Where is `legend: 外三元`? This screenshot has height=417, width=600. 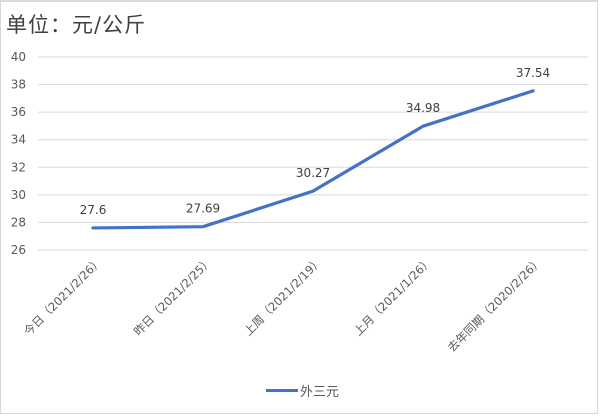
legend: 外三元 is located at coordinates (302, 390).